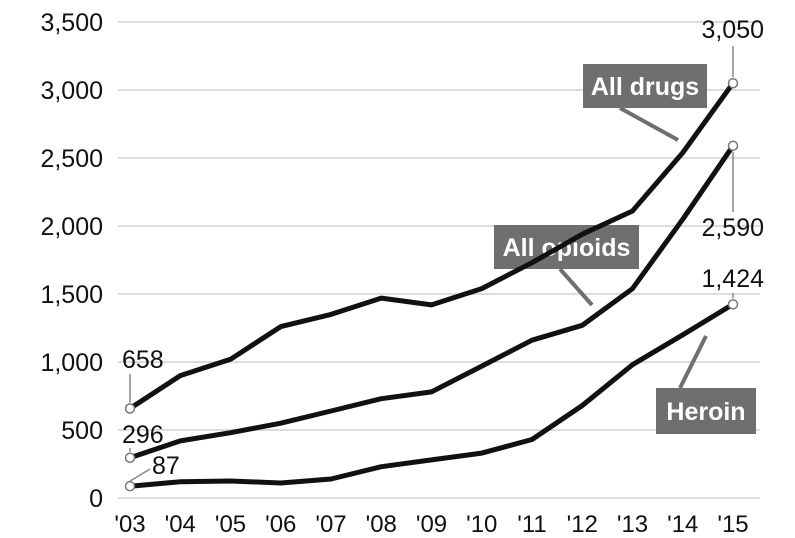  What do you see at coordinates (143, 435) in the screenshot?
I see `start-value-label: 296` at bounding box center [143, 435].